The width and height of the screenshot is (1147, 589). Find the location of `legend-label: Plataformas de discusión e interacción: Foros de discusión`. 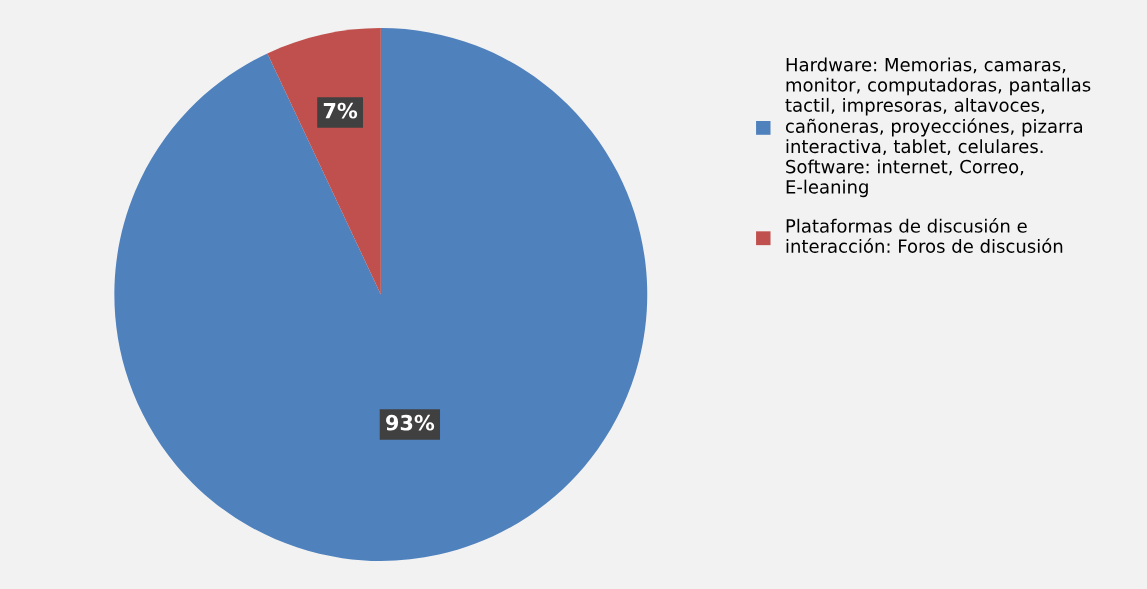

legend-label: Plataformas de discusión e interacción: Foros de discusión is located at coordinates (924, 235).